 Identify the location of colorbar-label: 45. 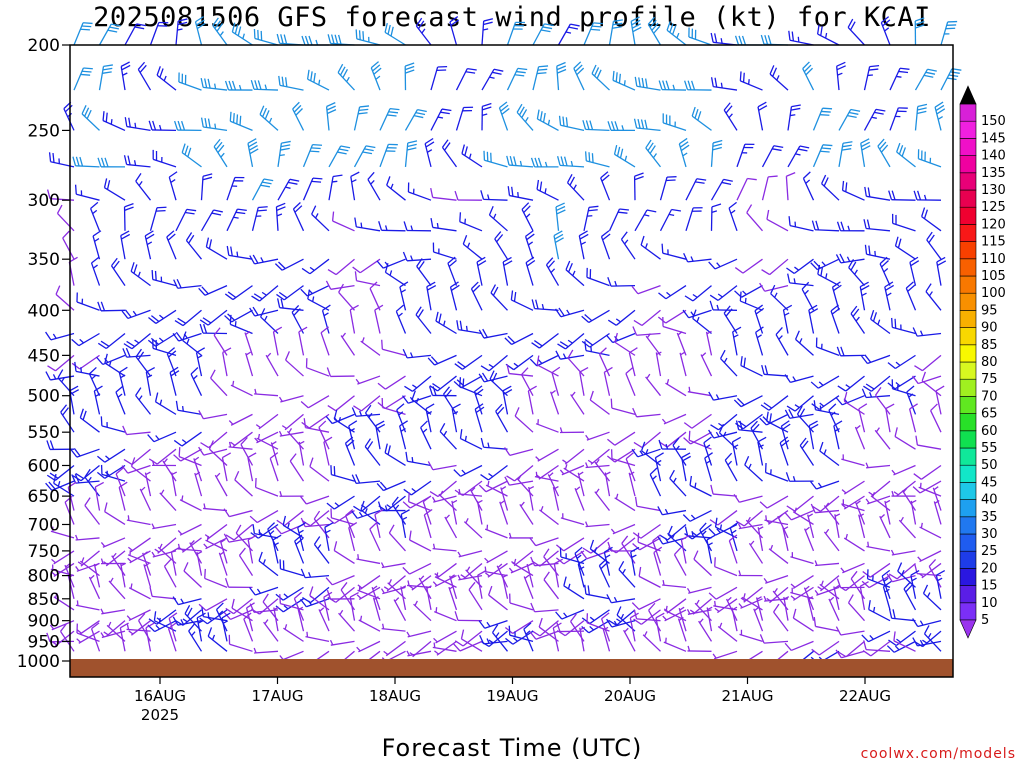
(989, 482).